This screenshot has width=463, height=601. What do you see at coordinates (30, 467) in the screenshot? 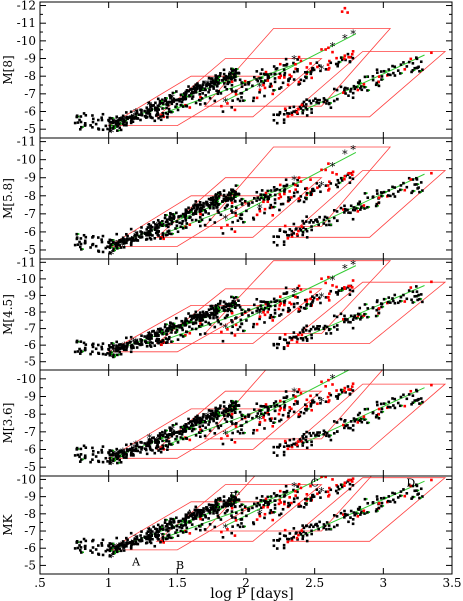
I see `y-tick-label: -5` at bounding box center [30, 467].